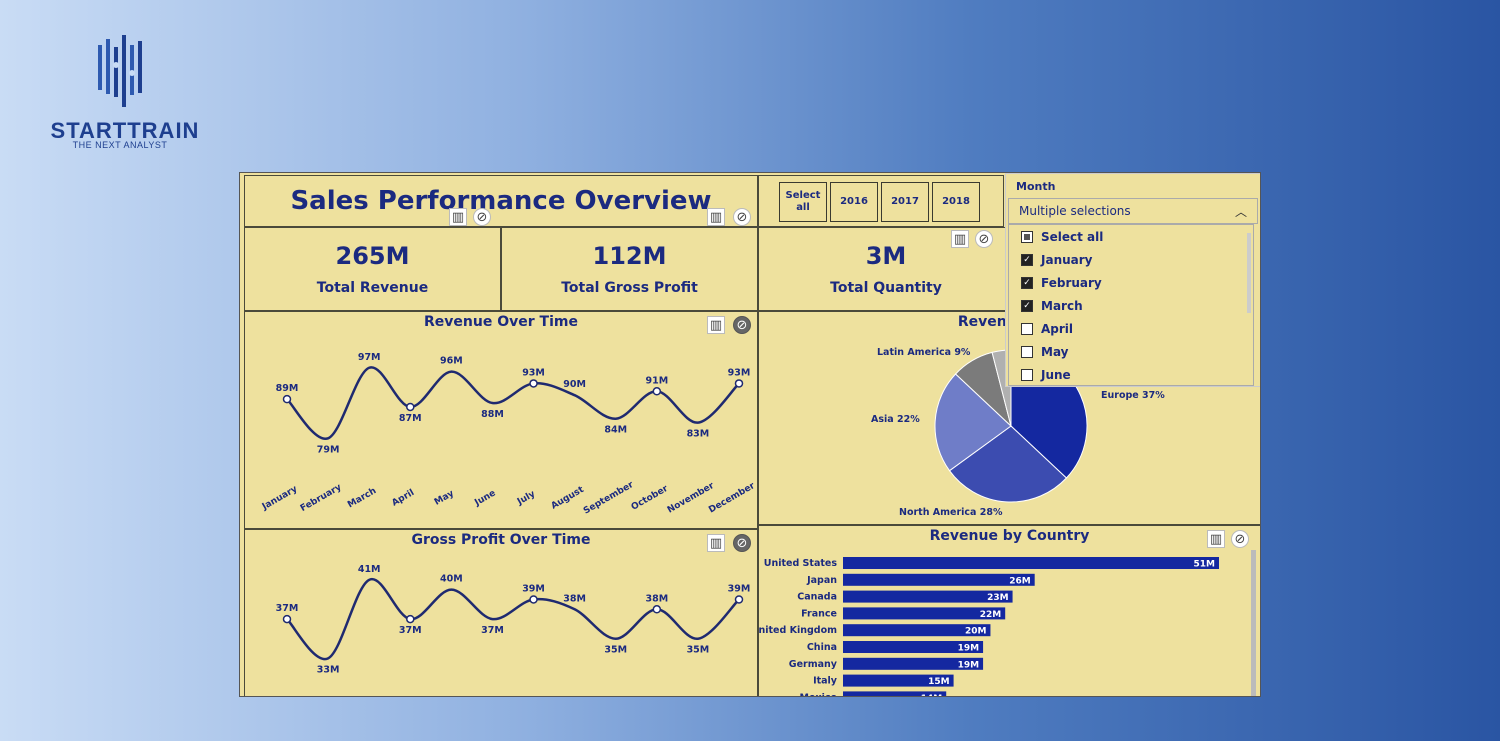 The width and height of the screenshot is (1500, 741). What do you see at coordinates (287, 608) in the screenshot?
I see `data-label: 37M` at bounding box center [287, 608].